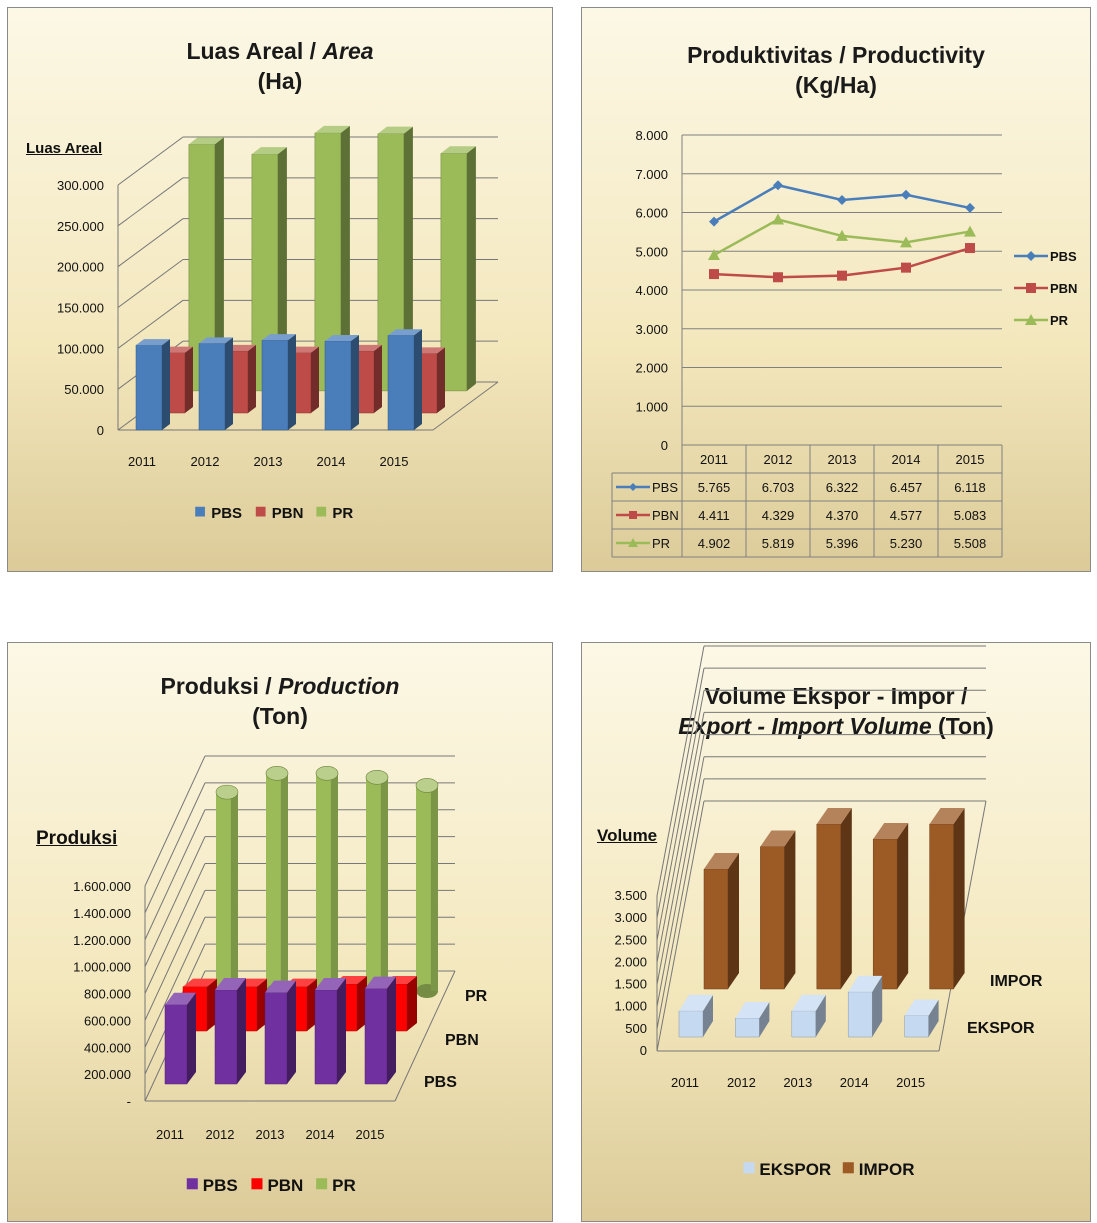  Describe the element at coordinates (733, 921) in the screenshot. I see `bar-impor-2011-side` at that location.